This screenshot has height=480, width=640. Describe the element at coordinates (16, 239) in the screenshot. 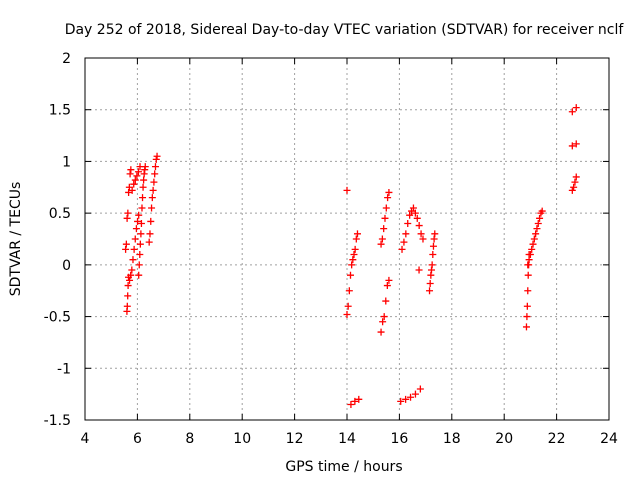

I see `y-axis-label: SDTVAR / TECUs` at that location.